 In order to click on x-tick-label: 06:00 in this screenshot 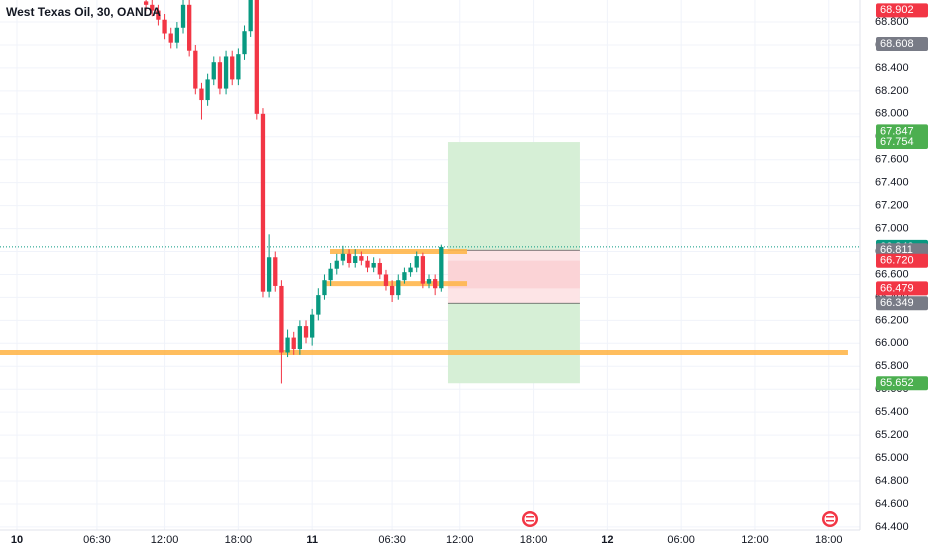, I will do `click(681, 540)`.